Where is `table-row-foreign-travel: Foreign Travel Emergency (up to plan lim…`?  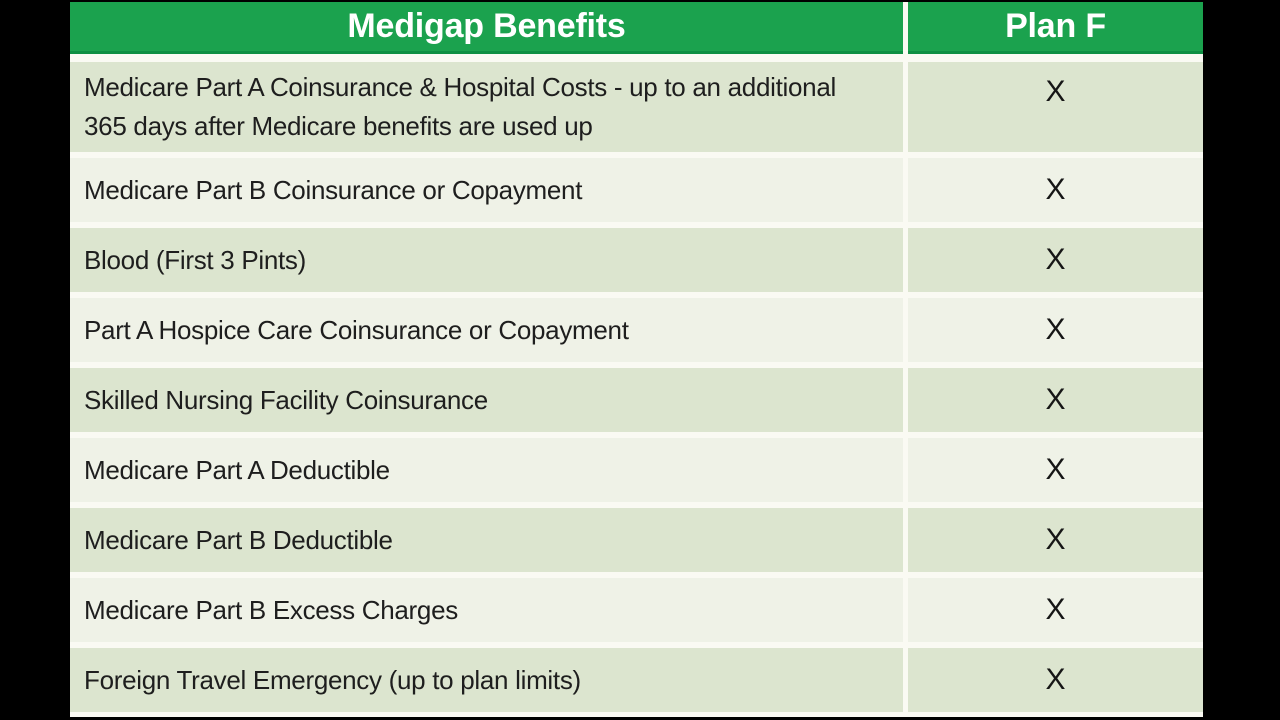 table-row-foreign-travel: Foreign Travel Emergency (up to plan lim… is located at coordinates (636, 680).